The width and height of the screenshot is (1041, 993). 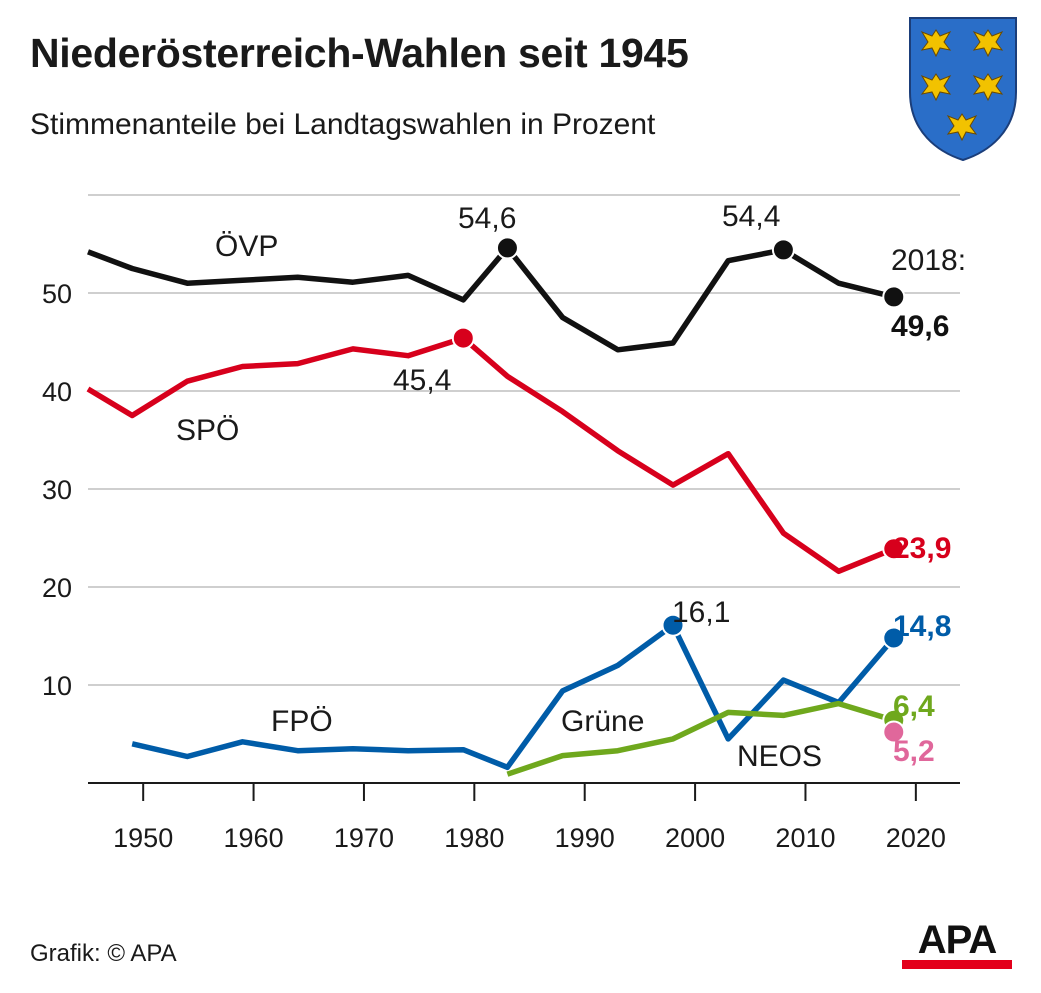 What do you see at coordinates (779, 756) in the screenshot?
I see `series-label-neos: NEOS` at bounding box center [779, 756].